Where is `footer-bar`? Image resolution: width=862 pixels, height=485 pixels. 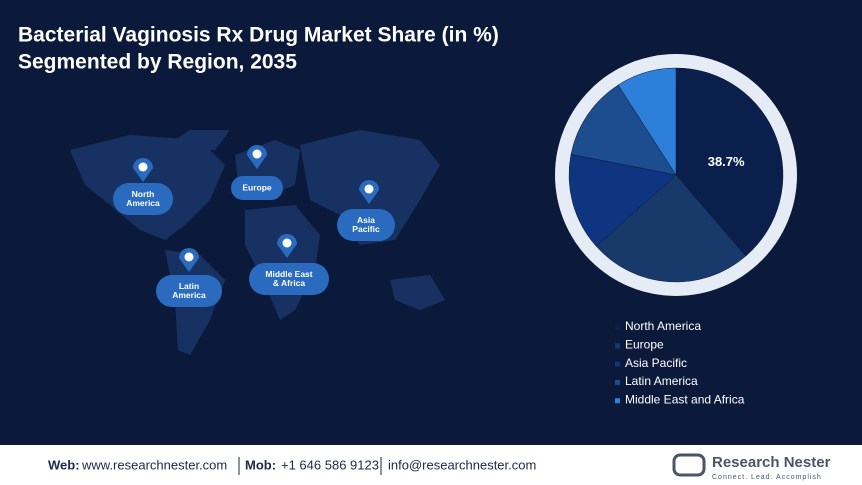 footer-bar is located at coordinates (431, 465).